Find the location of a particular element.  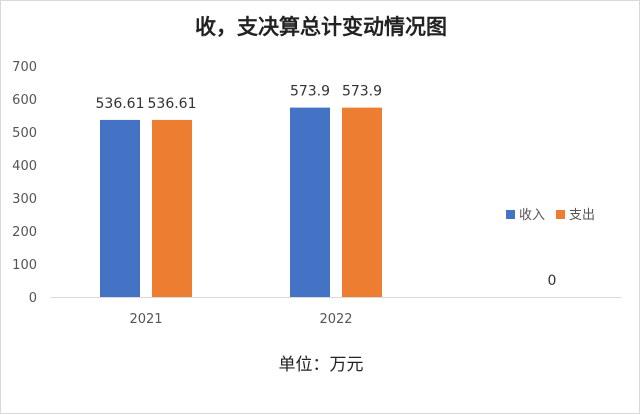

x-tick-label: 2021 is located at coordinates (145, 319).